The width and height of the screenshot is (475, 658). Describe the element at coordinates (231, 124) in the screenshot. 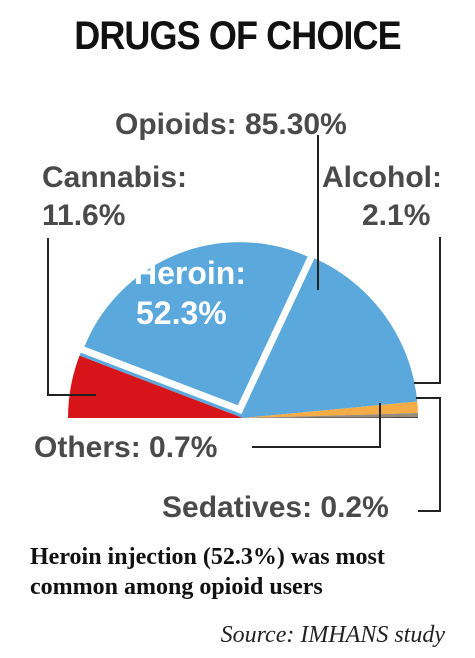

I see `label-opioids: Opioids: 85.30%` at that location.